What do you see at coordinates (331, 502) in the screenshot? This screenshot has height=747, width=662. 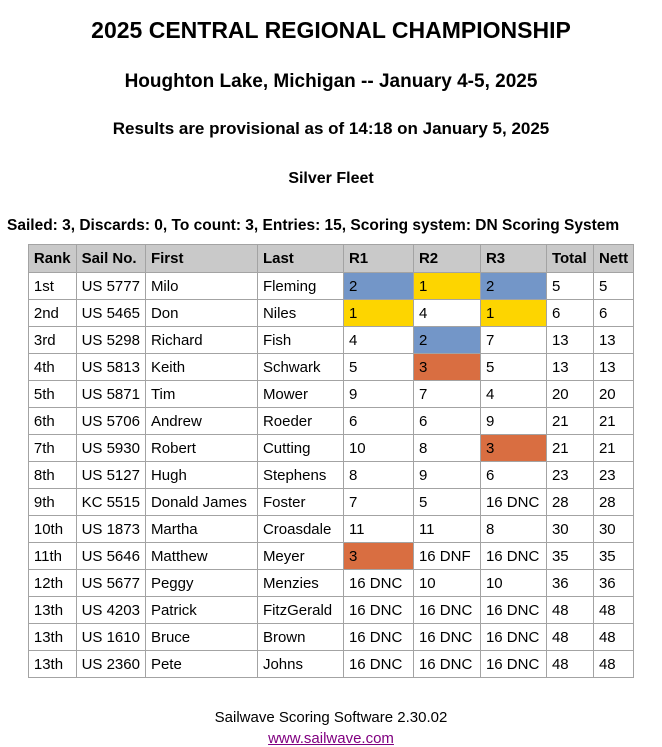 I see `table-row: 9th KC 5515 Donald James Foster 7 5 16 DNC 28 28` at bounding box center [331, 502].